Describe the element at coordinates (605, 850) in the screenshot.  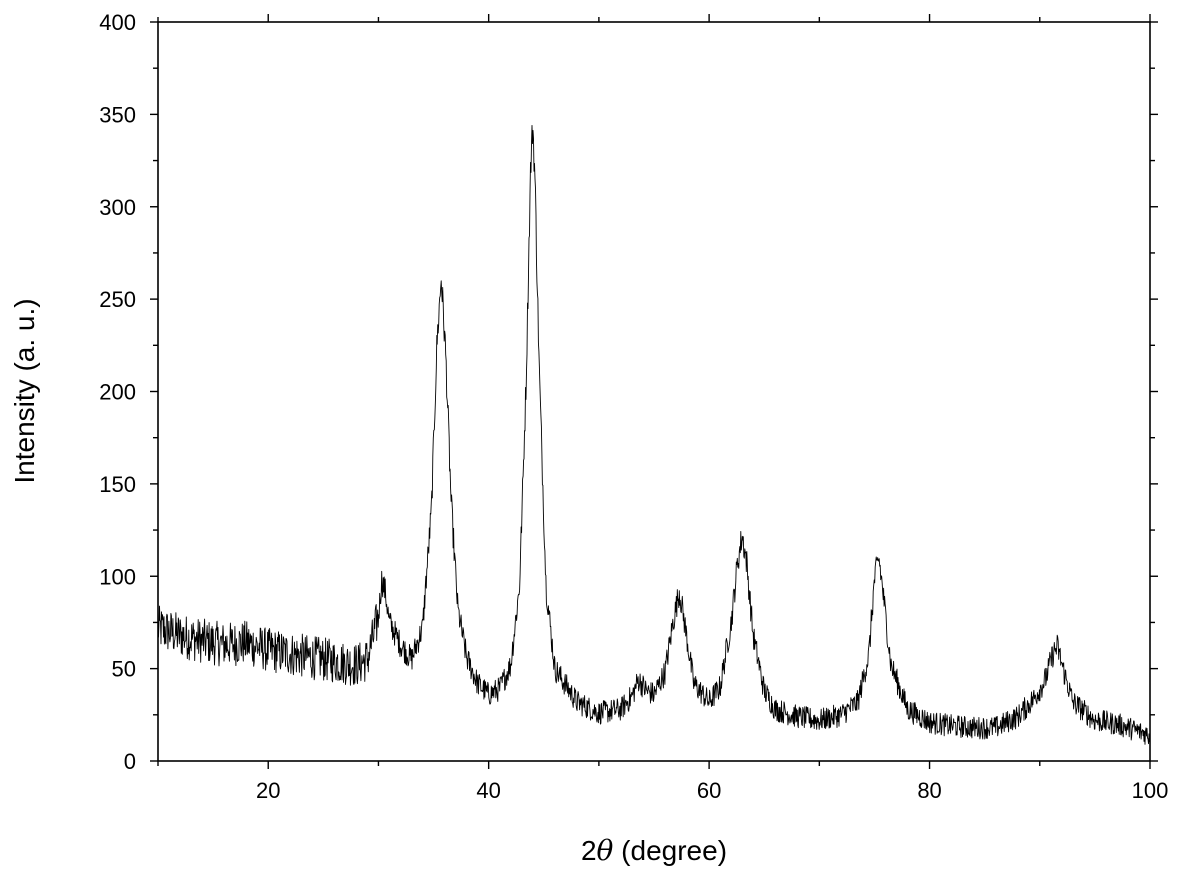
I see `x-axis-title-symbol: θ` at that location.